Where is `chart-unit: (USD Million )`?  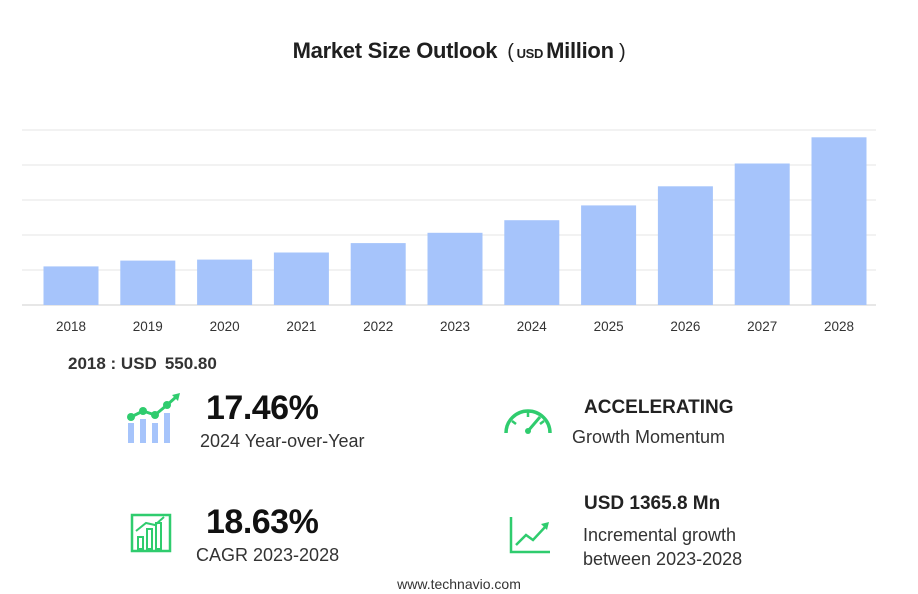
chart-unit: (USD Million ) is located at coordinates (566, 50).